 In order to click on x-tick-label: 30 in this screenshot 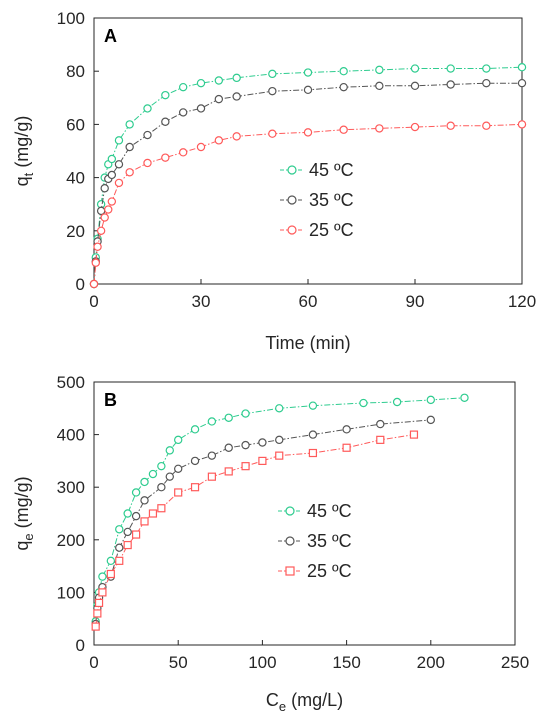, I will do `click(201, 301)`.